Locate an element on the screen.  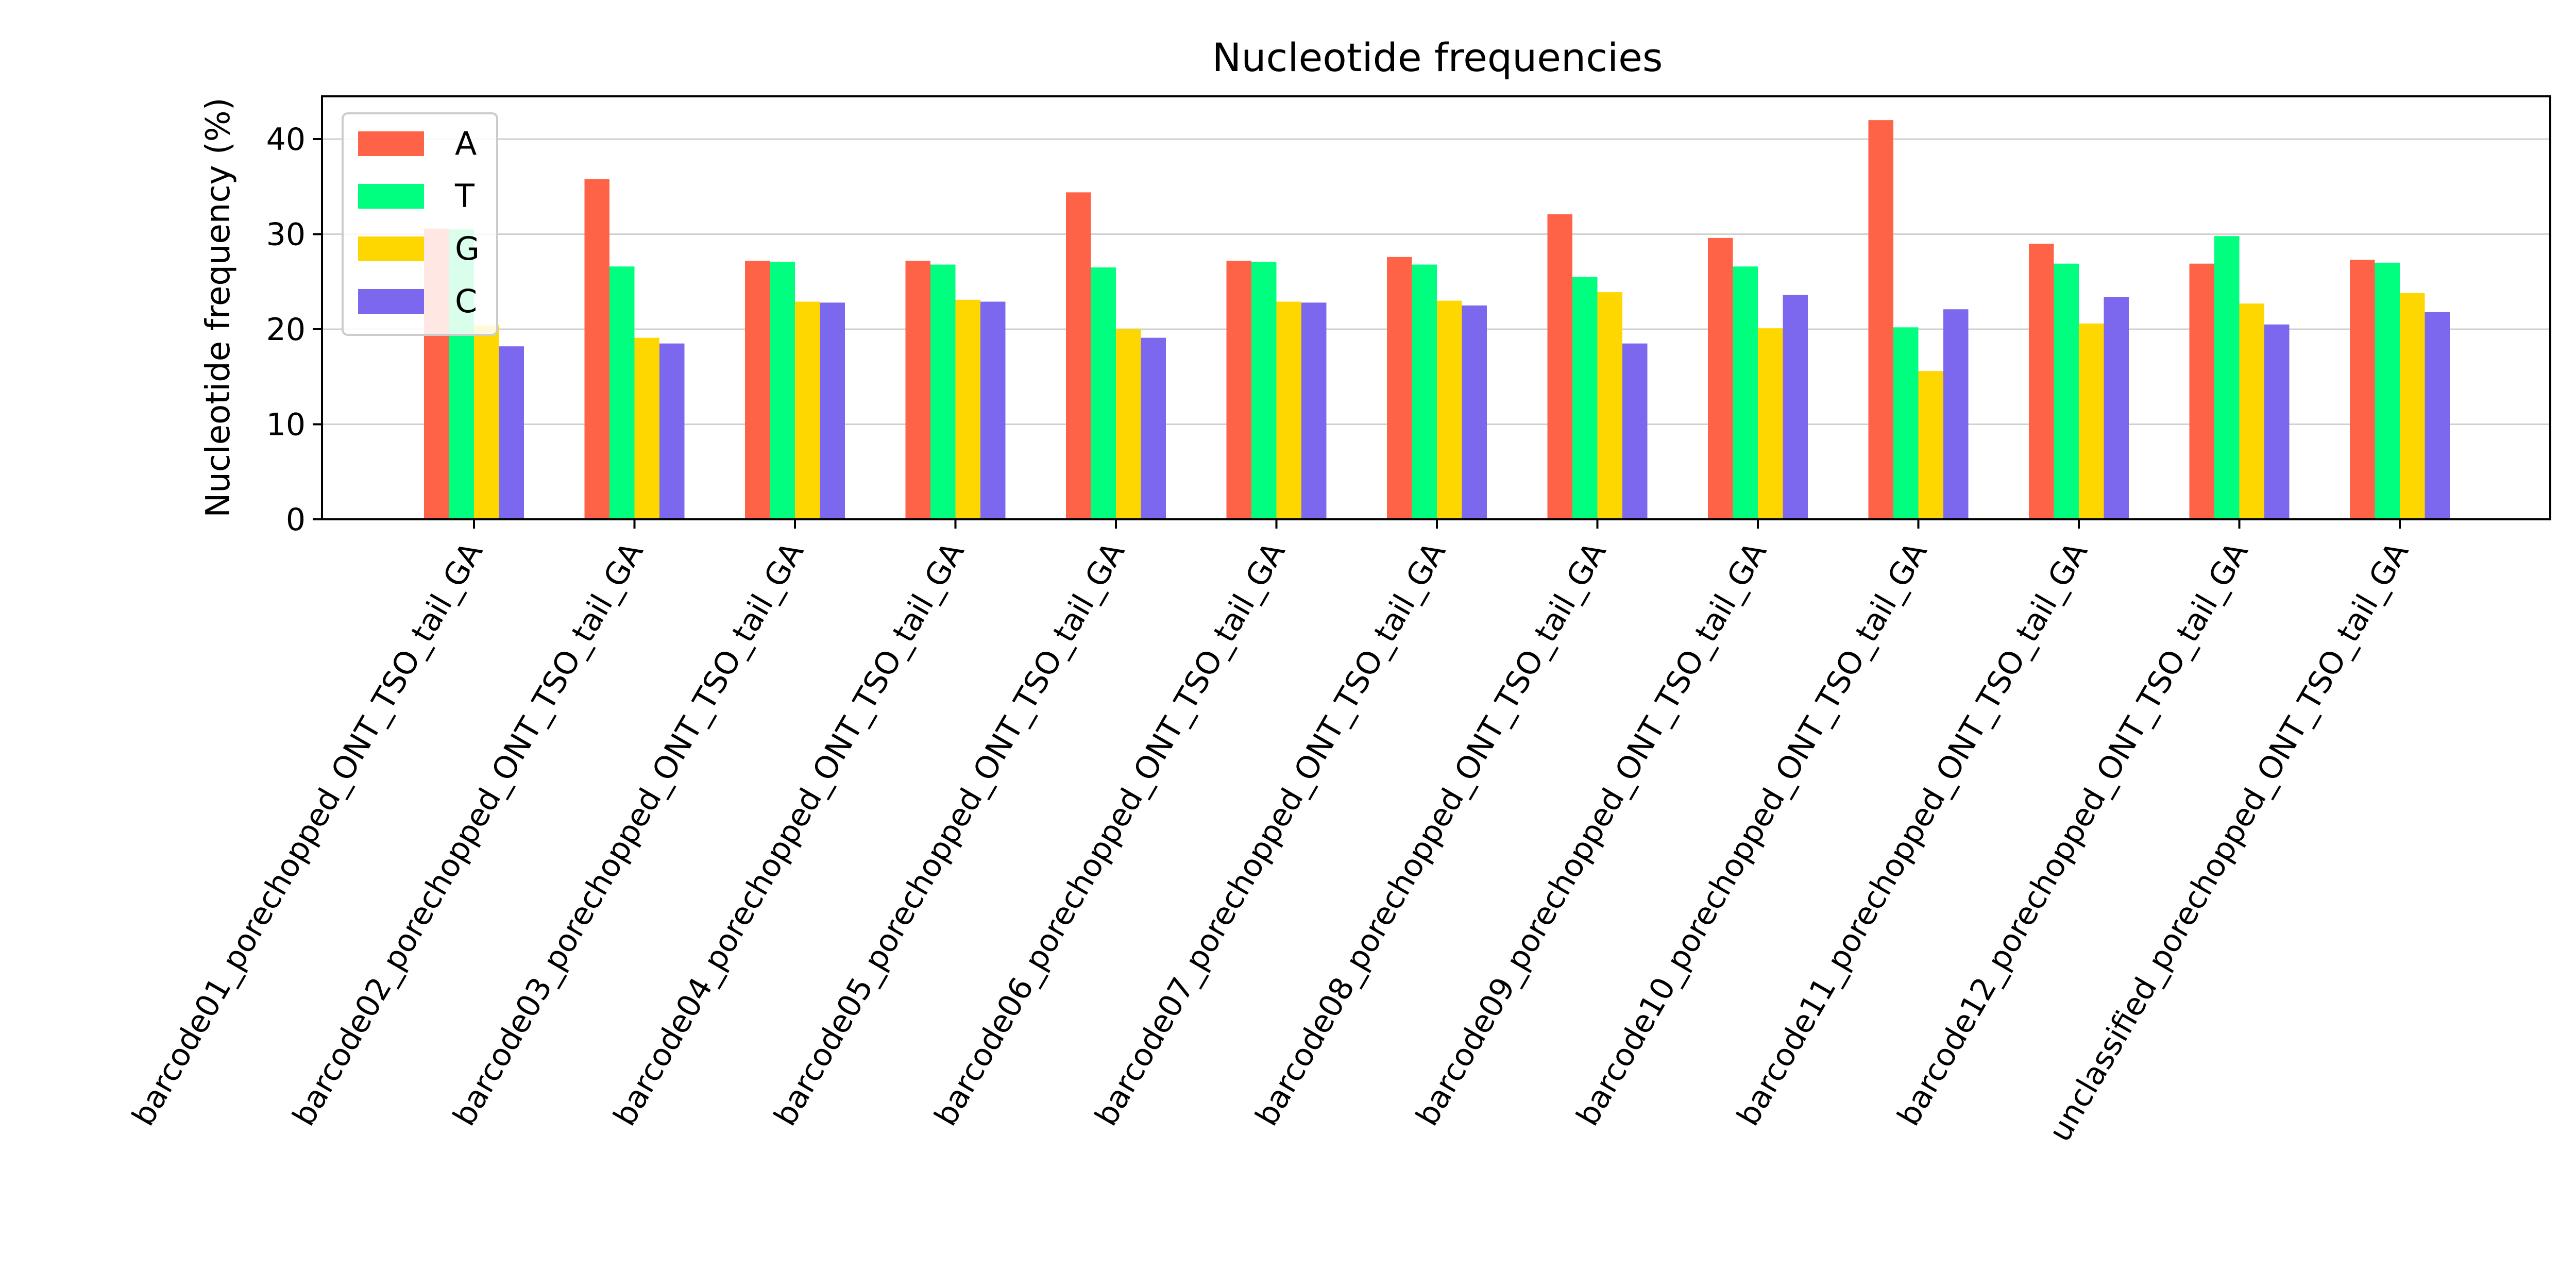
legend-swatch-C is located at coordinates (391, 301).